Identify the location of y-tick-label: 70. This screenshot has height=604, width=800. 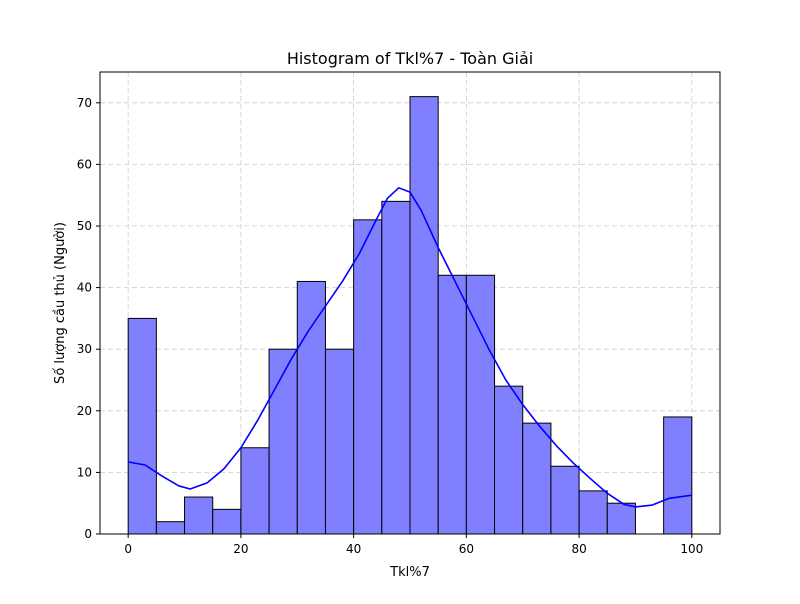
(84, 103).